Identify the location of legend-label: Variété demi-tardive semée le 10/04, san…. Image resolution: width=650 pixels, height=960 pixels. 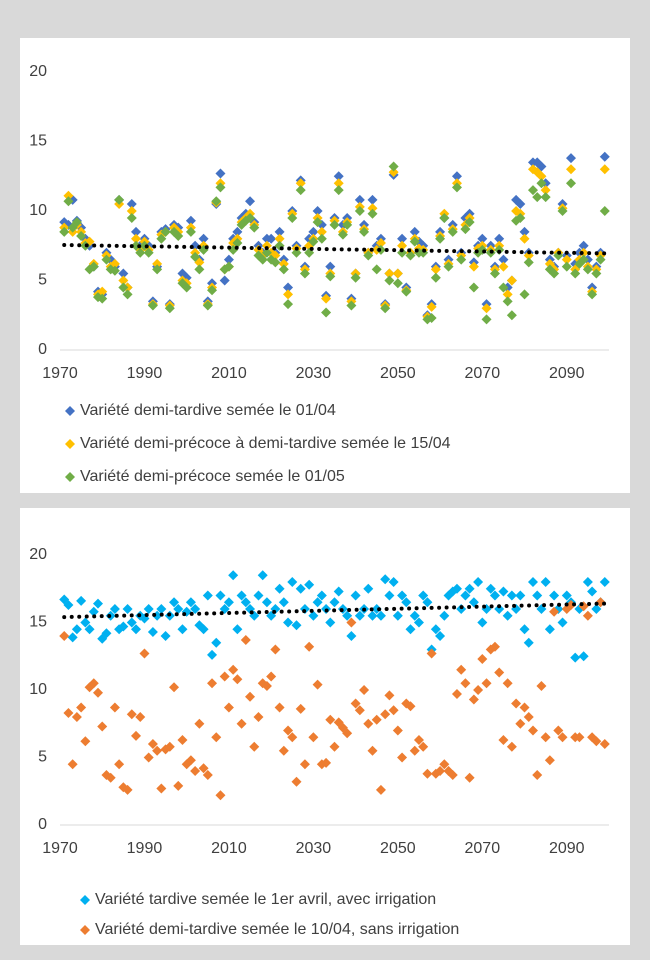
(277, 929).